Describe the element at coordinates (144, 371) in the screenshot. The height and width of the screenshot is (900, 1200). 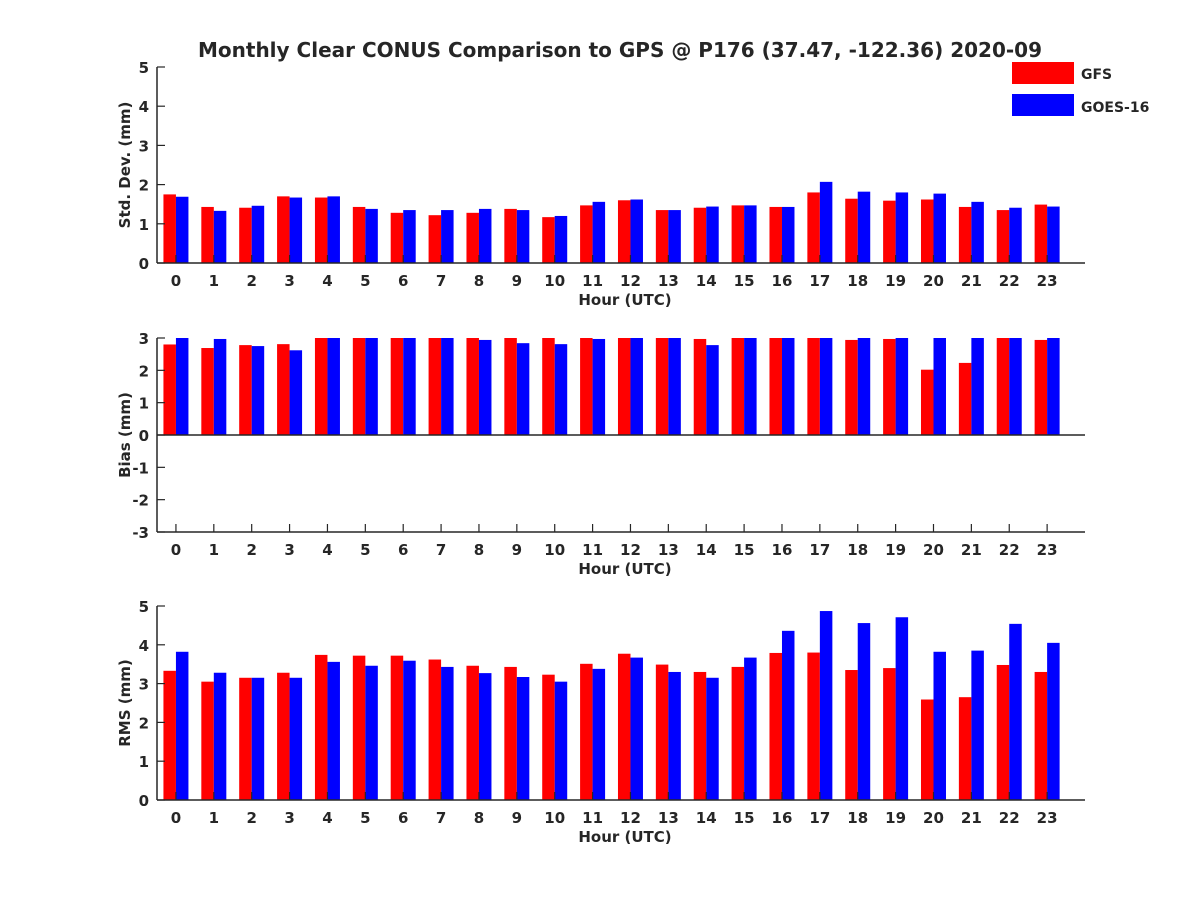
I see `bias-y-tick-label: 2` at that location.